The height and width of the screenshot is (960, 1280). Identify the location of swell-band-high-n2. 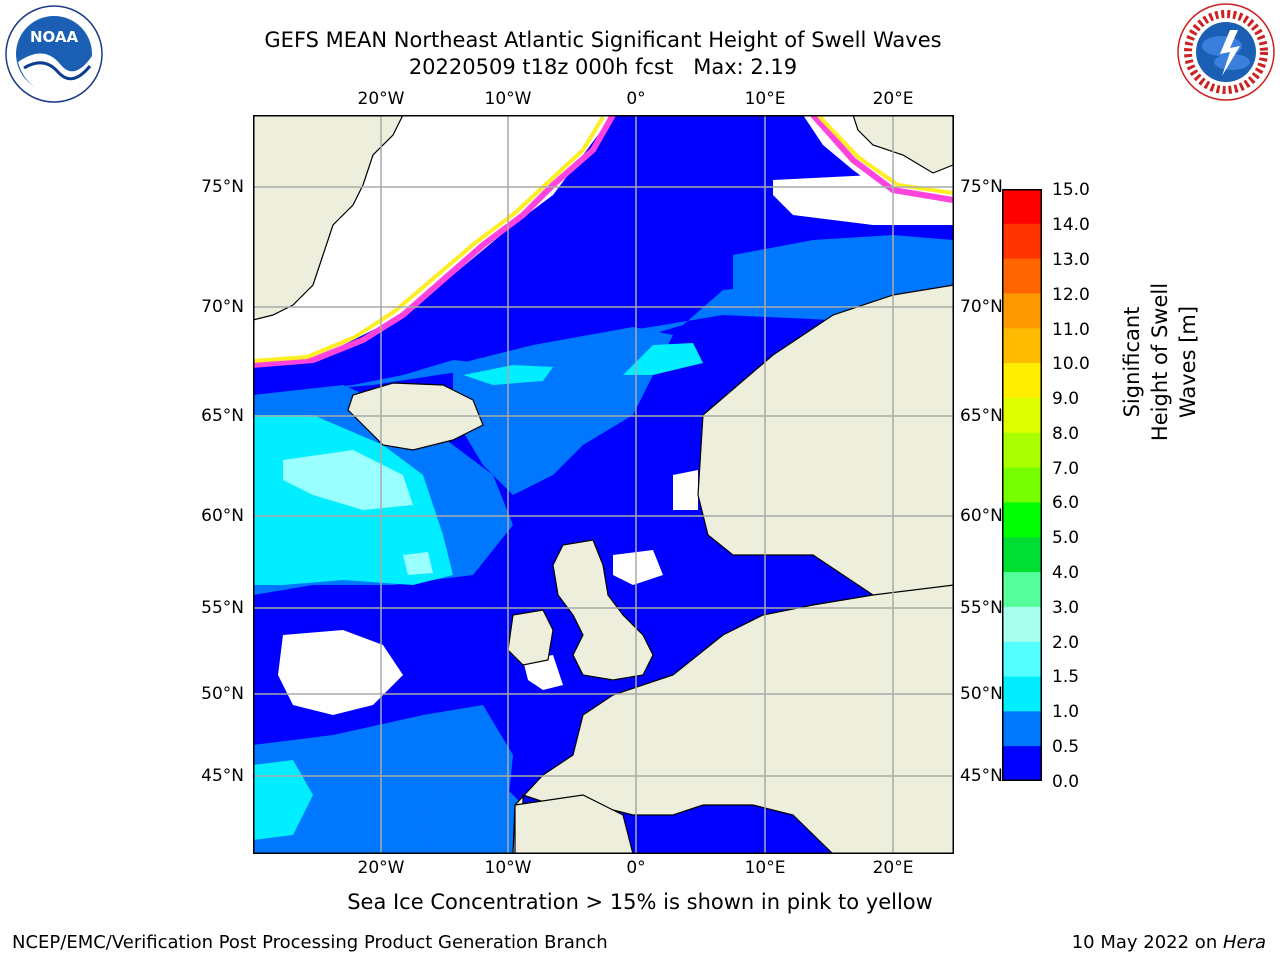
(663, 359).